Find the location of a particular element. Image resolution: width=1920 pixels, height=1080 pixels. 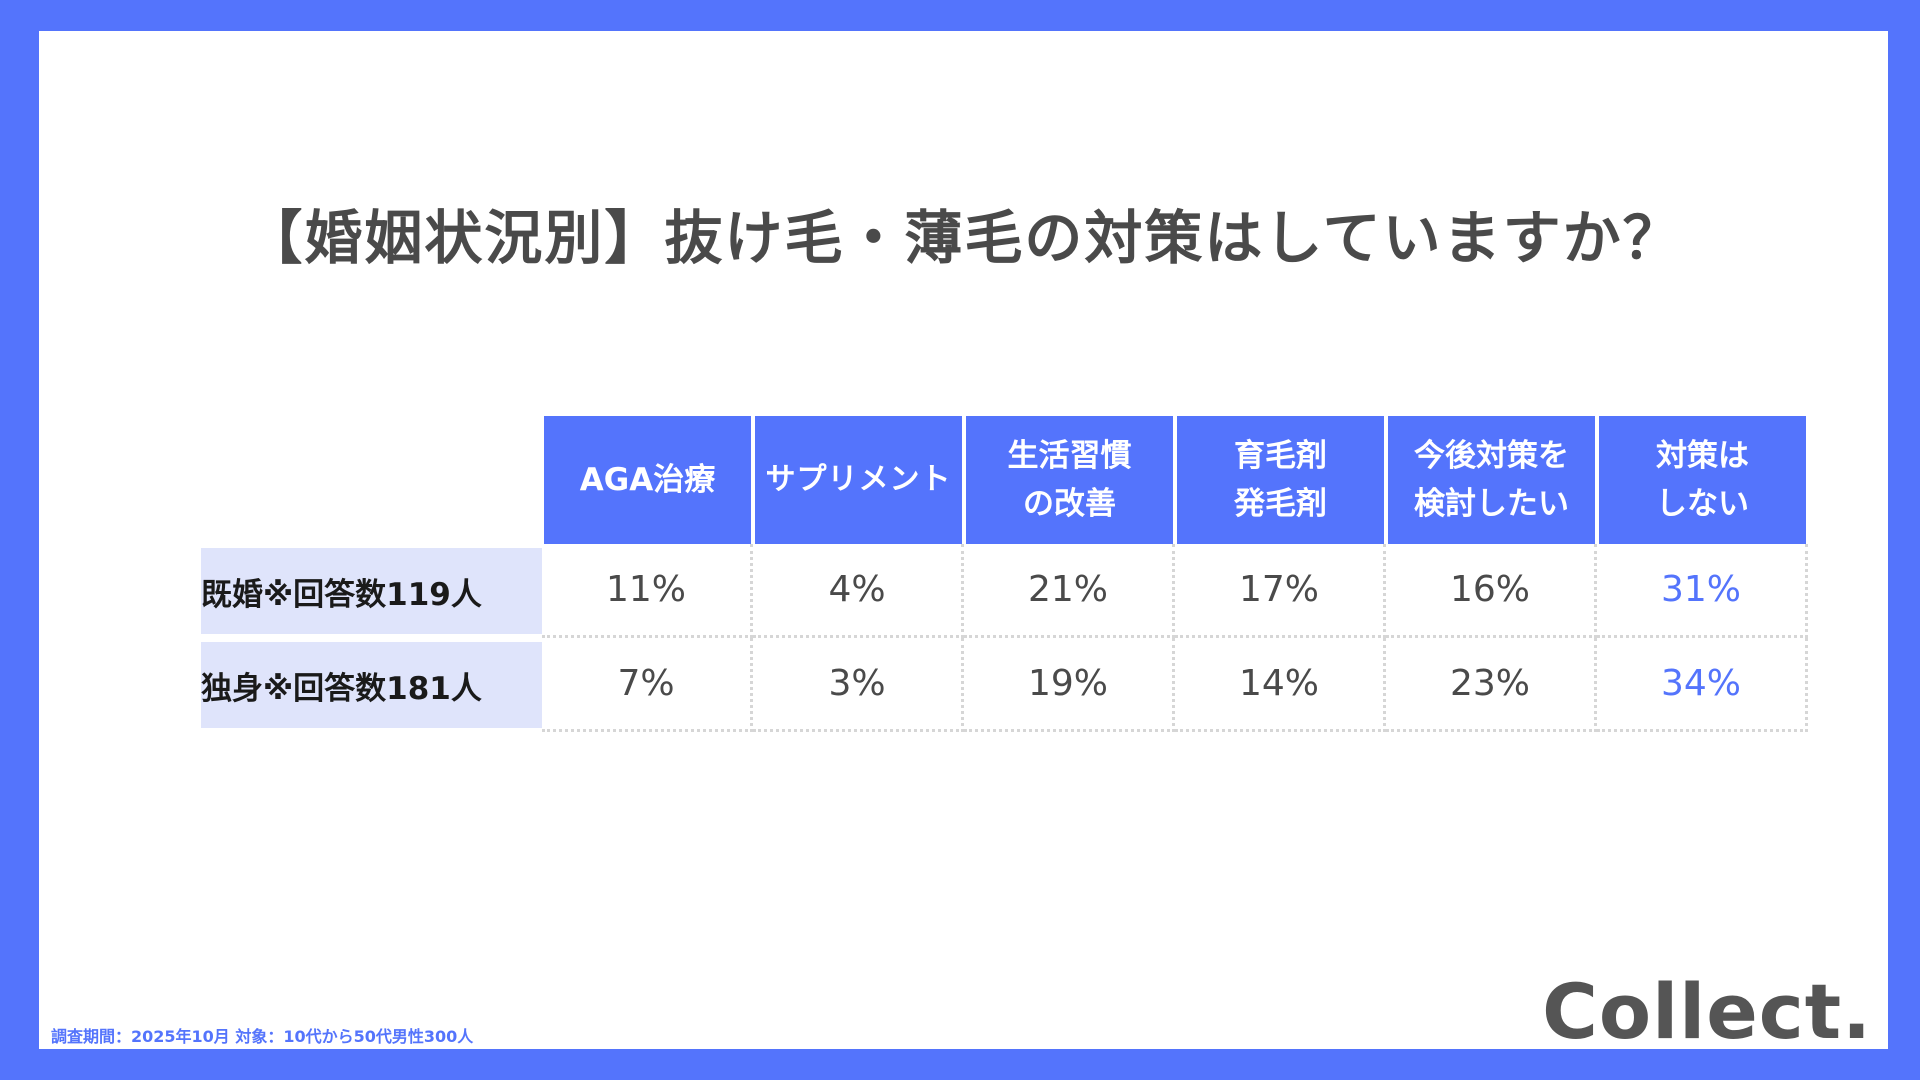

column-header: 育毛剤 発毛剤 is located at coordinates (1280, 480).